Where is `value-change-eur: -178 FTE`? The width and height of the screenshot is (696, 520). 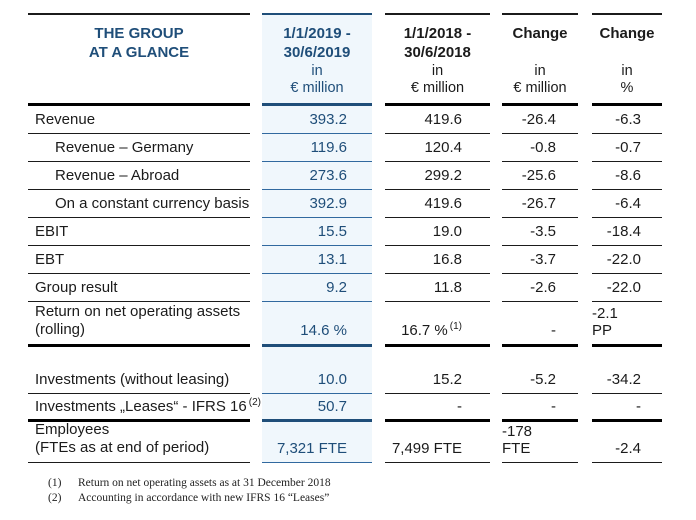 value-change-eur: -178 FTE is located at coordinates (540, 442).